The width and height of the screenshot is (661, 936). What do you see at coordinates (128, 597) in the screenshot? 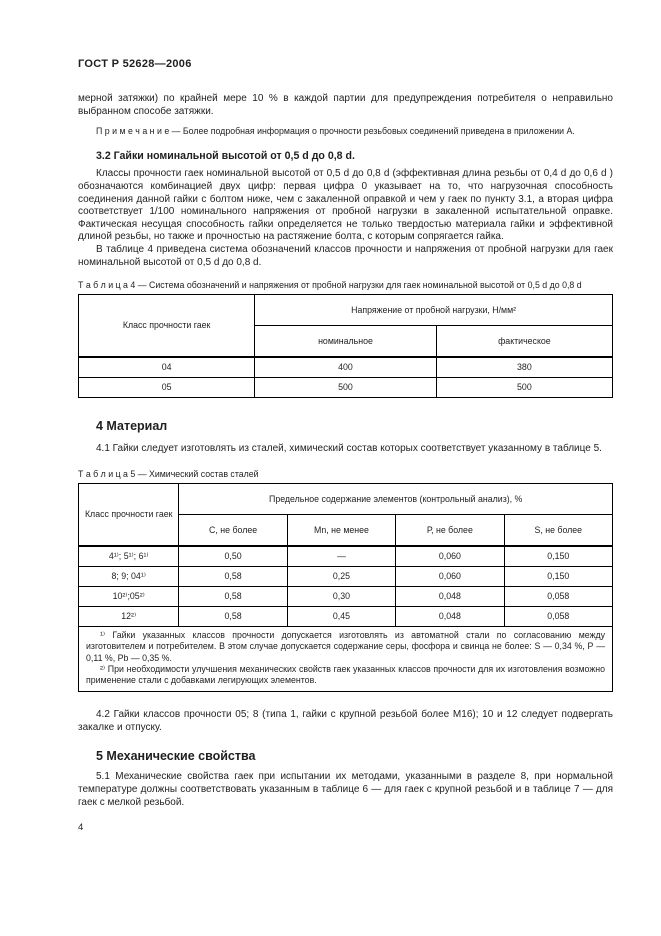
I see `cell: 10²⁾;05²⁾` at bounding box center [128, 597].